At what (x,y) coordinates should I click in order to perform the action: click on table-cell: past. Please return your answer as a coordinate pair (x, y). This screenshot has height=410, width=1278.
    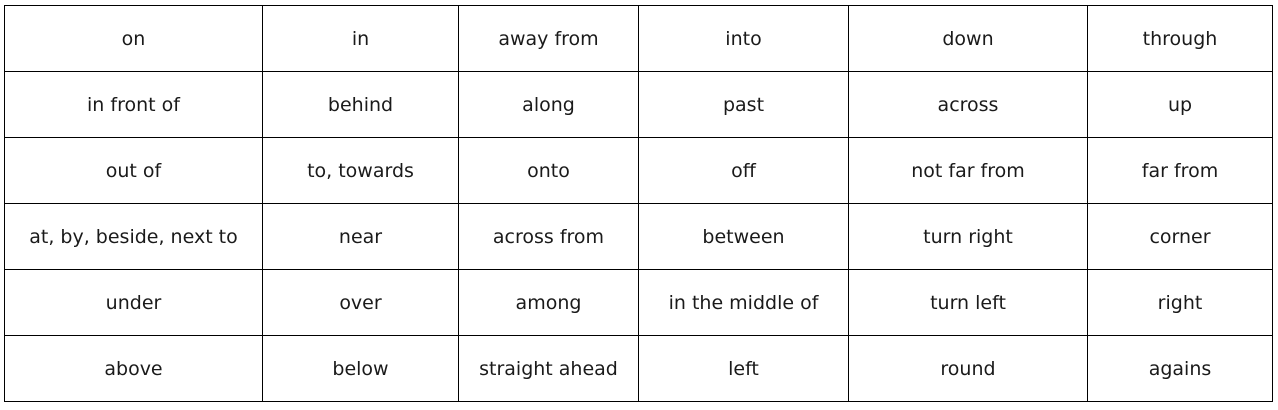
    Looking at the image, I should click on (743, 104).